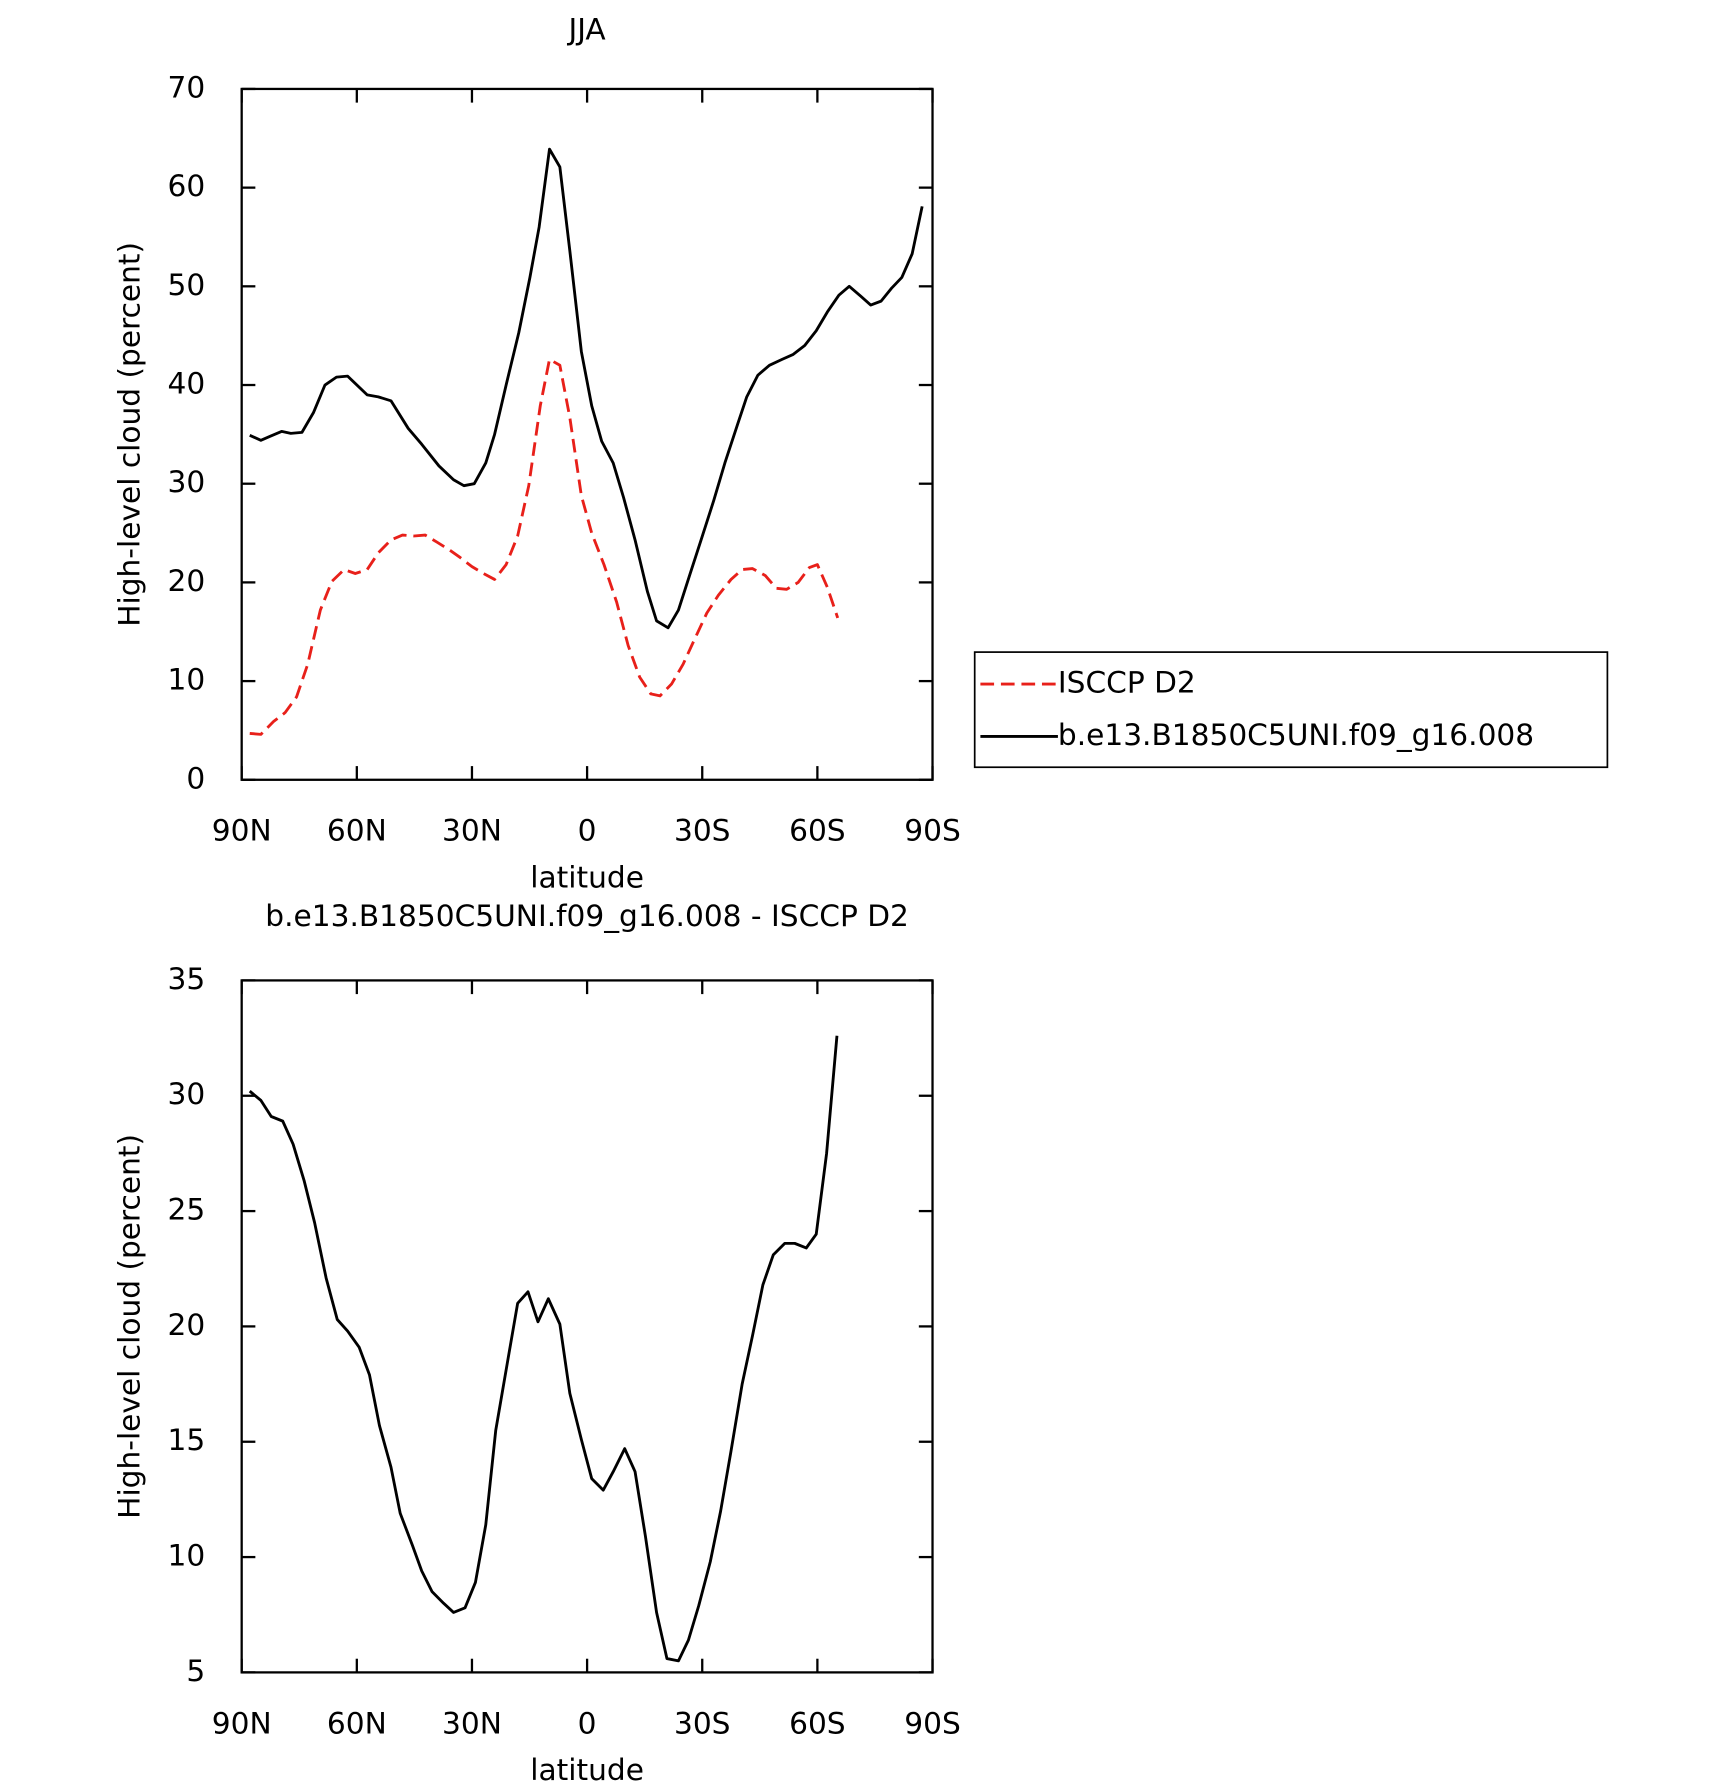 The width and height of the screenshot is (1710, 1783). I want to click on legend: ISCCP D2 b.e13.B1850C5UNI.f09_g16.008, so click(1291, 710).